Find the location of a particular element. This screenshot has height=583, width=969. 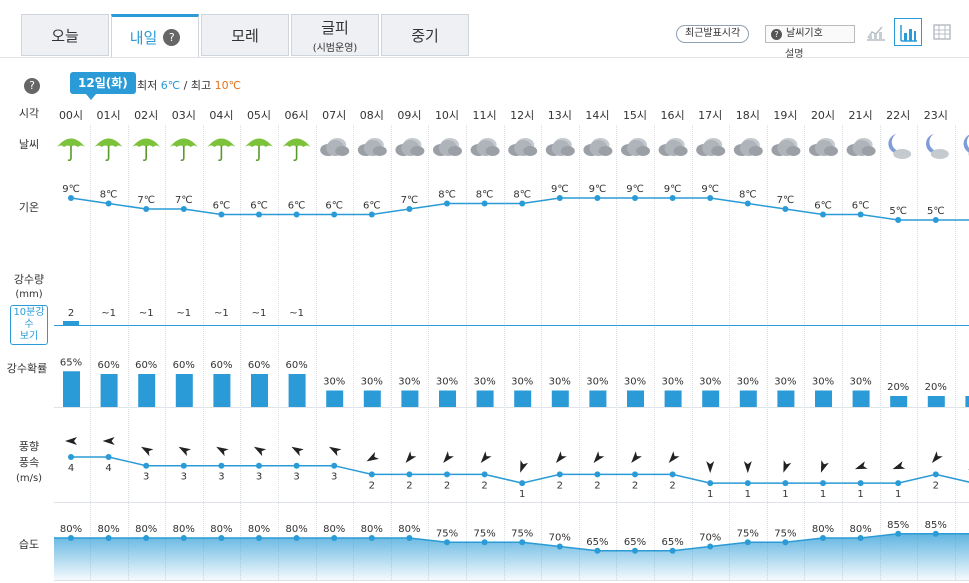

tab-midterm: 중기 is located at coordinates (425, 35).